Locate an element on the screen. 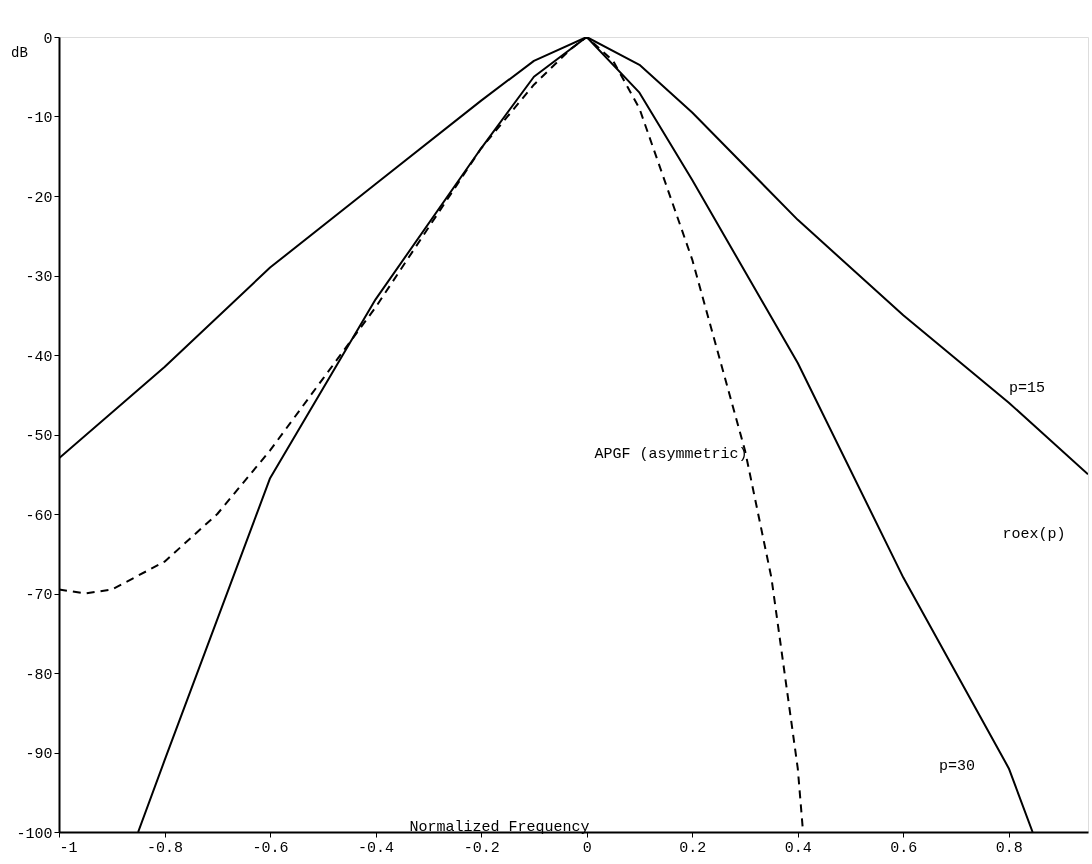  x-tick-label: 0 is located at coordinates (587, 848).